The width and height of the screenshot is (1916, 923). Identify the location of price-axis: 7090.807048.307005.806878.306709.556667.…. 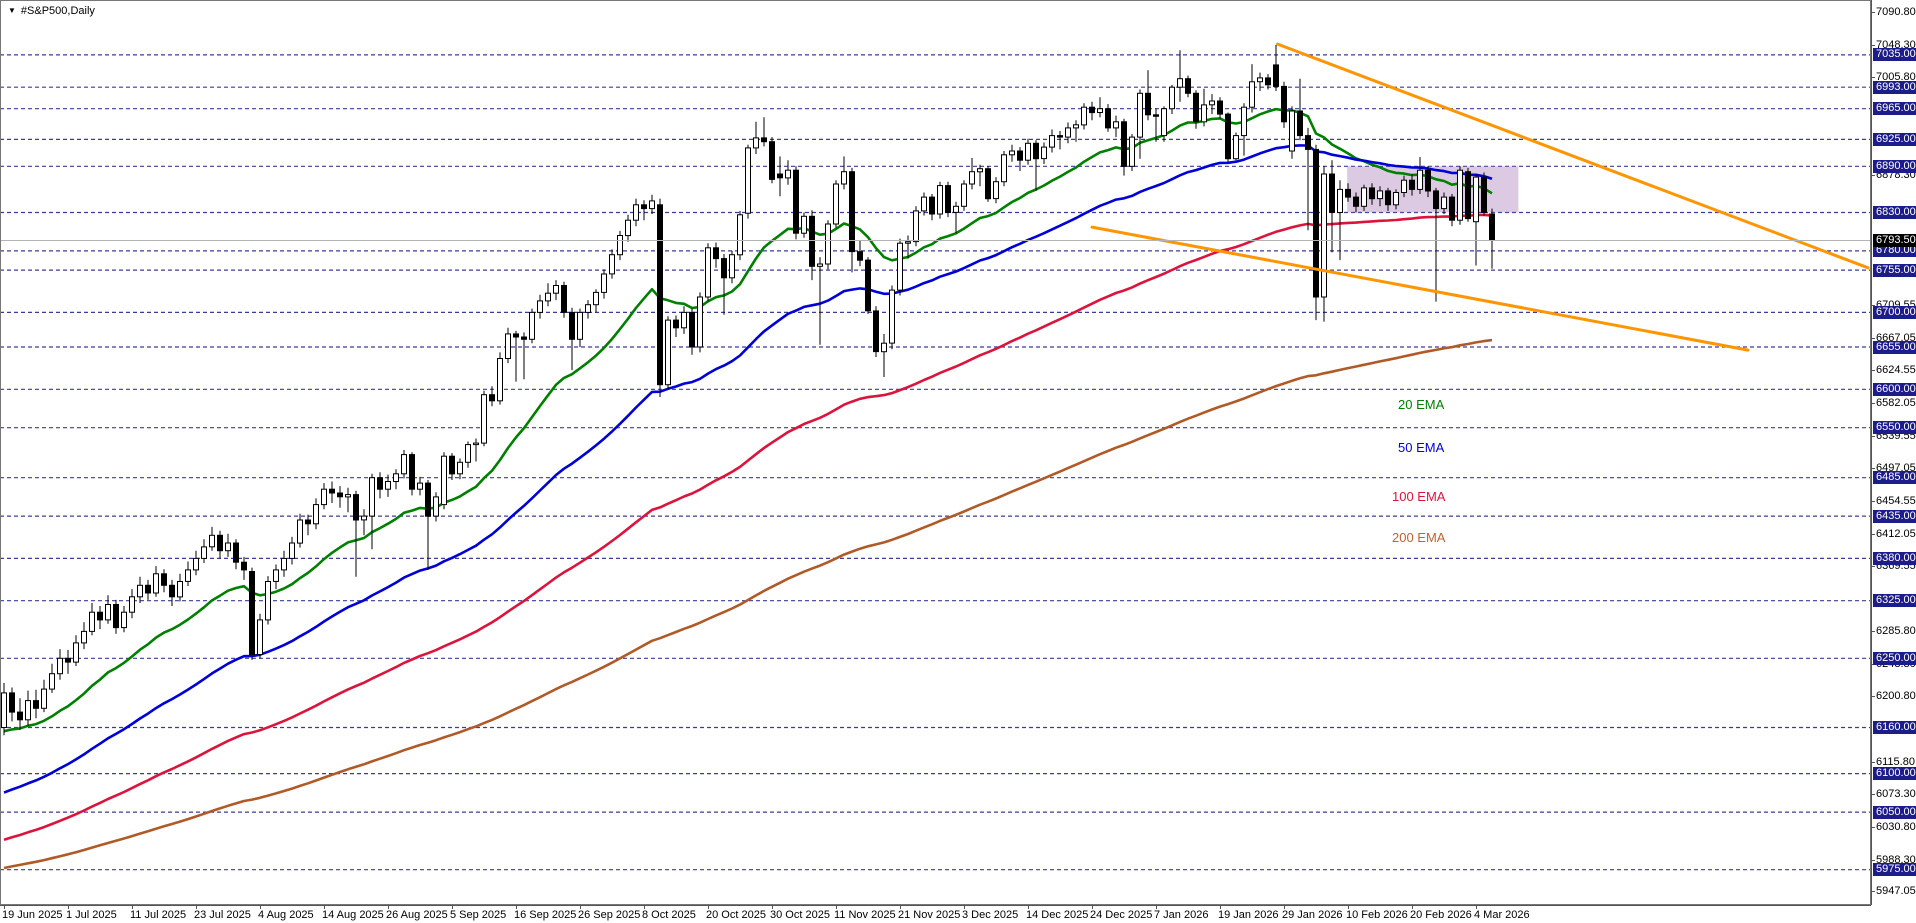
(1893, 452).